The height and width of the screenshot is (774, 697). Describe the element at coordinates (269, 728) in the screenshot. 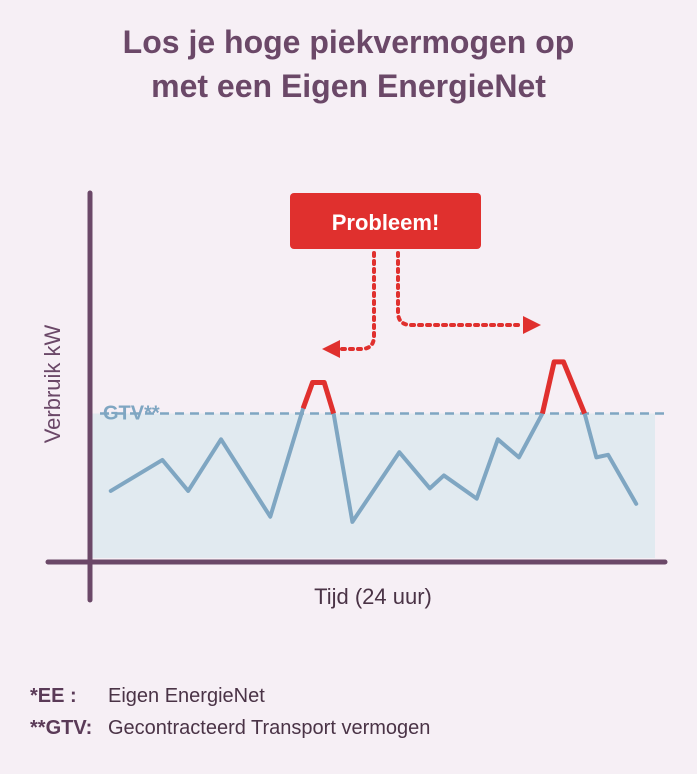

I see `footnote-value: Gecontracteerd Transport vermogen` at that location.